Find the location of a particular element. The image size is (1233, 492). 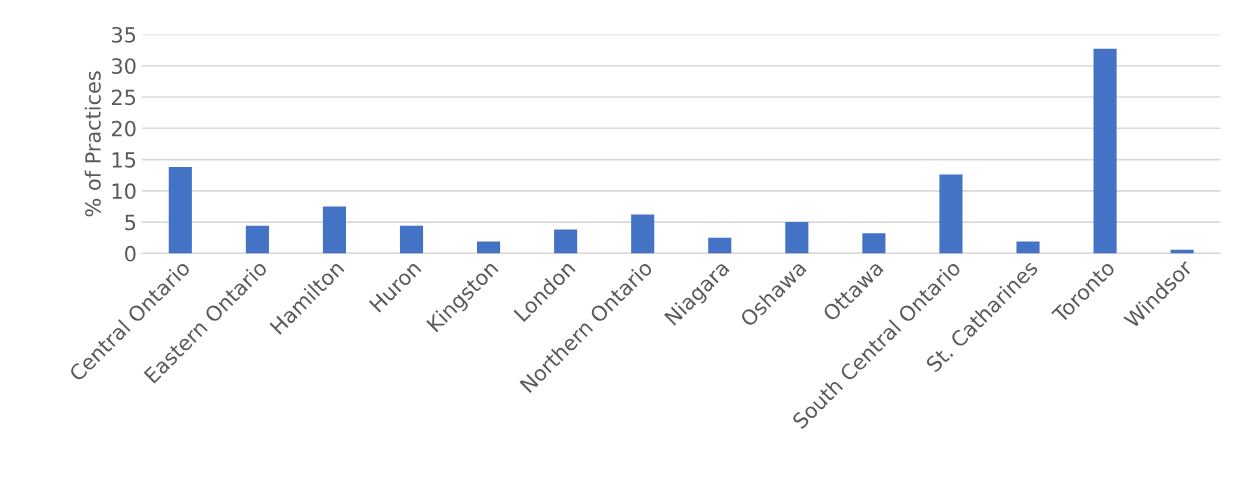

y-tick-label: 20 is located at coordinates (123, 128).